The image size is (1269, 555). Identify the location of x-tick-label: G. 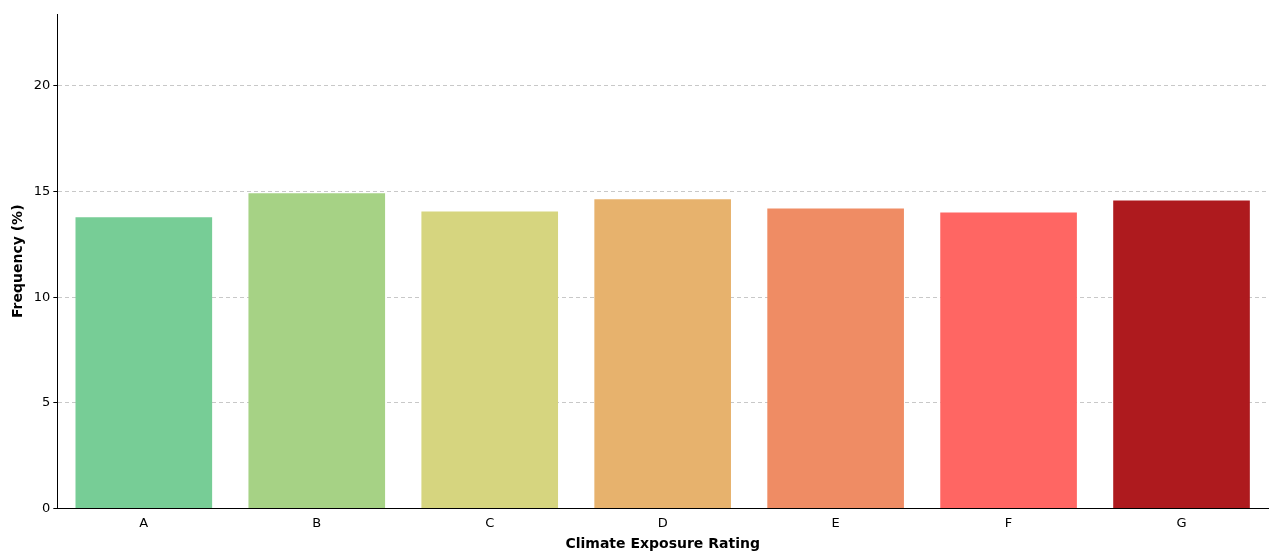
(1181, 522).